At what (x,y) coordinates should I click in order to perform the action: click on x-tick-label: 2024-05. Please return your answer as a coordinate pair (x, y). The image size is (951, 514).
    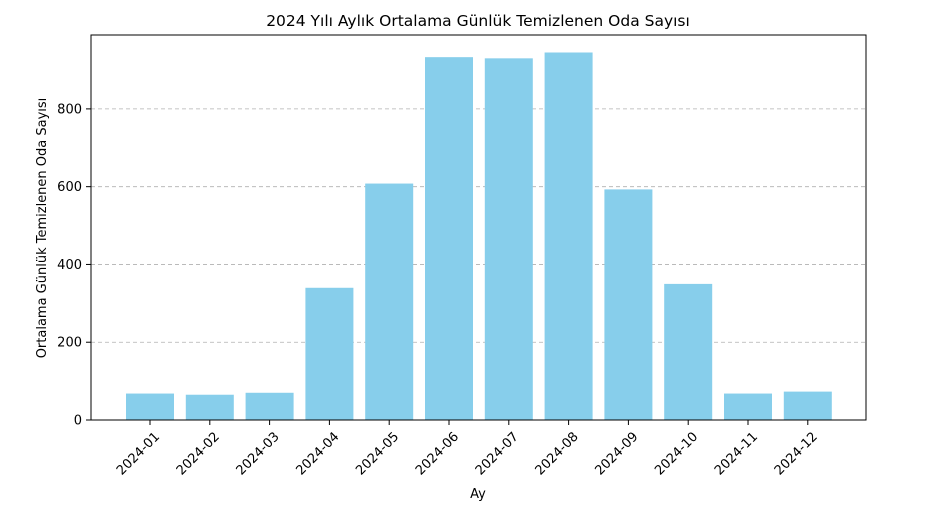
    Looking at the image, I should click on (377, 453).